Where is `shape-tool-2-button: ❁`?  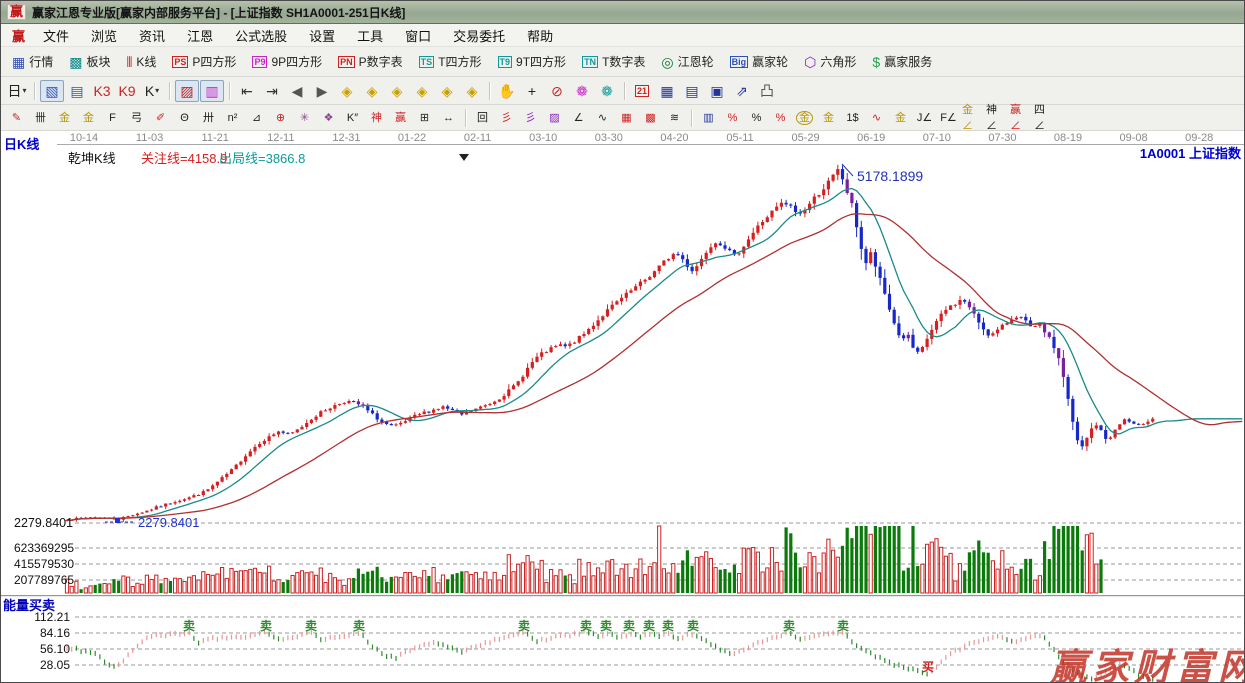
shape-tool-2-button: ❁ is located at coordinates (607, 91).